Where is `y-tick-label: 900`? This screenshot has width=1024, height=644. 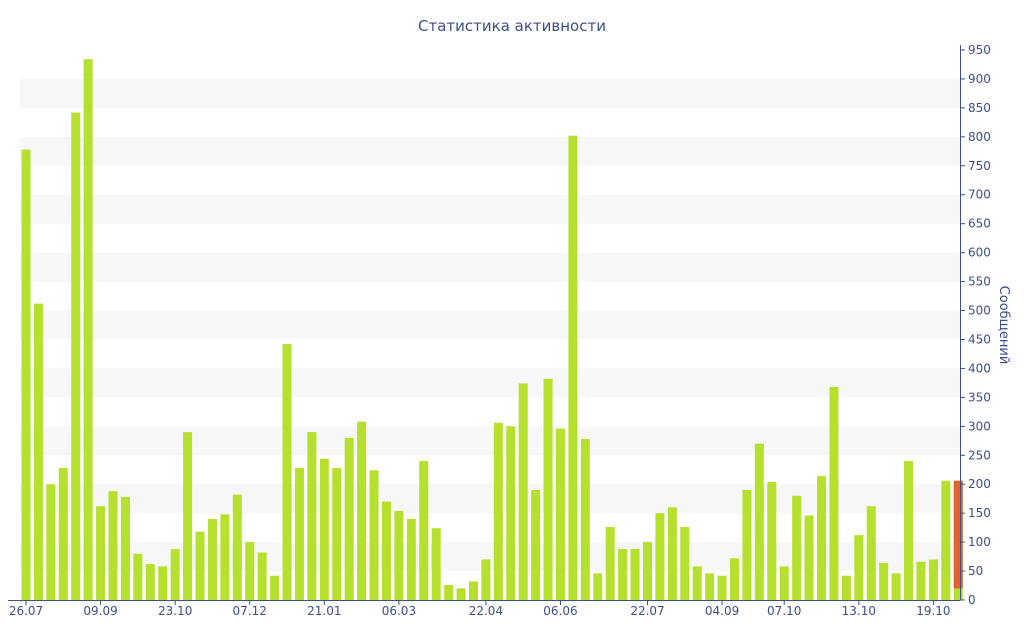 y-tick-label: 900 is located at coordinates (979, 79).